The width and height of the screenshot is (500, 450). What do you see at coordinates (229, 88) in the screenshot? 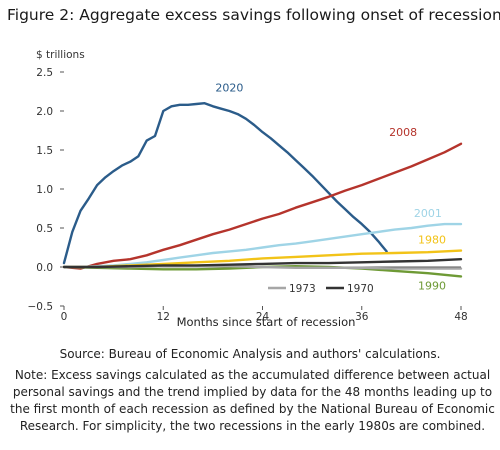
I see `series-label-2020: 2020` at bounding box center [229, 88].